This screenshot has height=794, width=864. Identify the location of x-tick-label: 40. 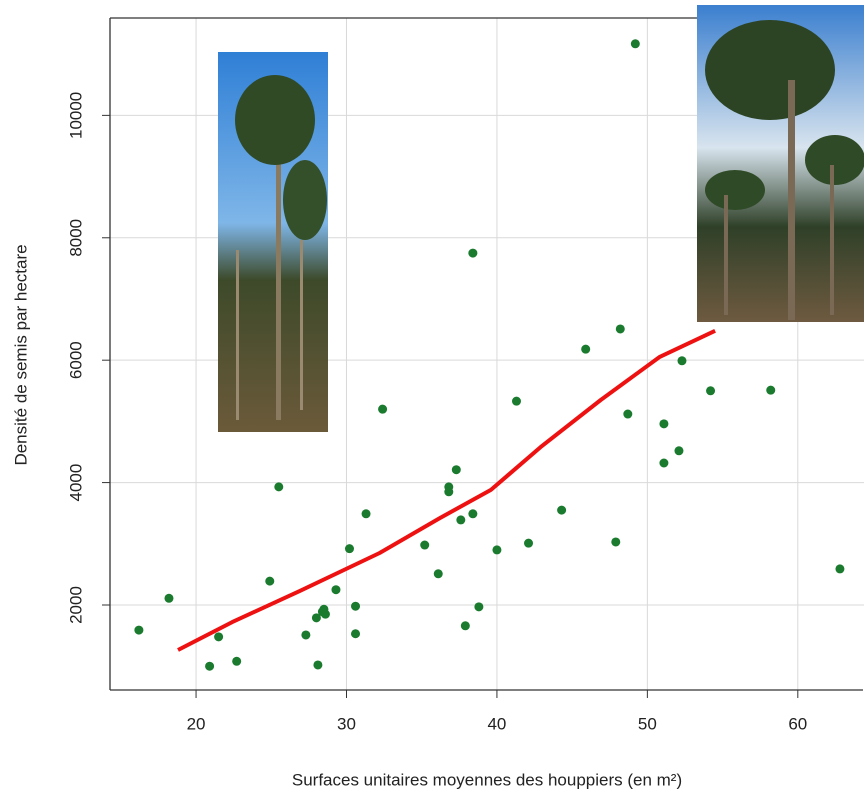
(496, 723).